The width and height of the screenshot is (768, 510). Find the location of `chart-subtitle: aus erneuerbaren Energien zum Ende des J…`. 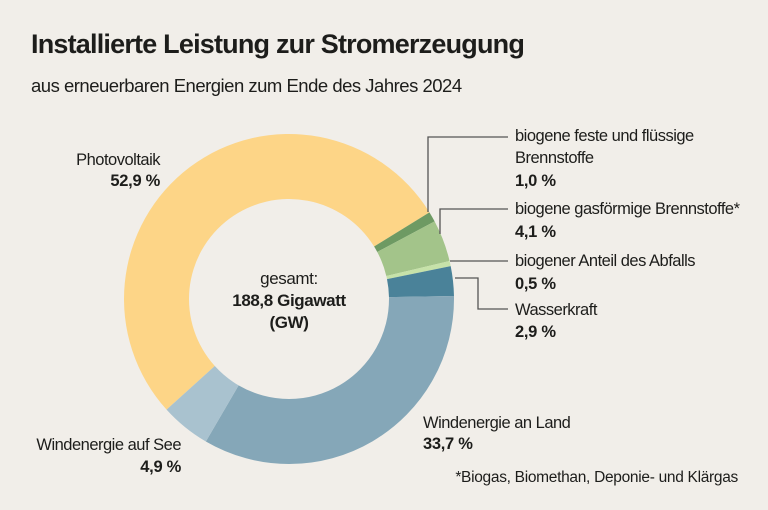

chart-subtitle: aus erneuerbaren Energien zum Ende des J… is located at coordinates (246, 85).